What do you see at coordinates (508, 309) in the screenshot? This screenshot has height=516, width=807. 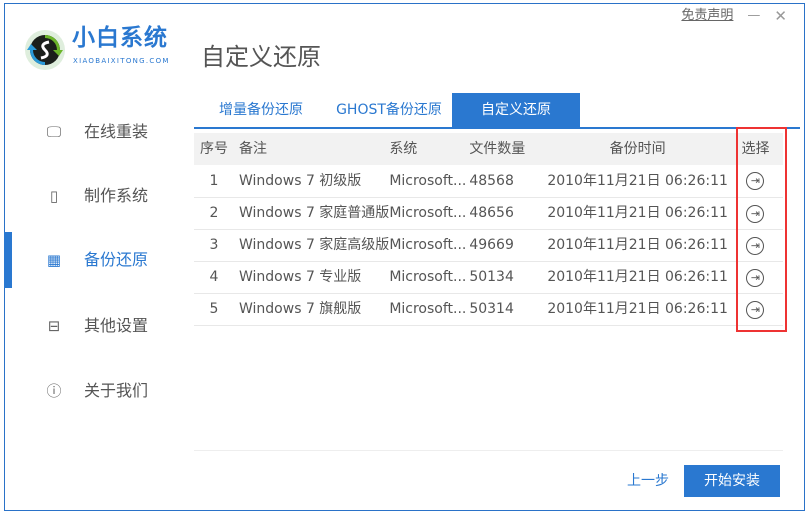 I see `row-file-count: 50314` at bounding box center [508, 309].